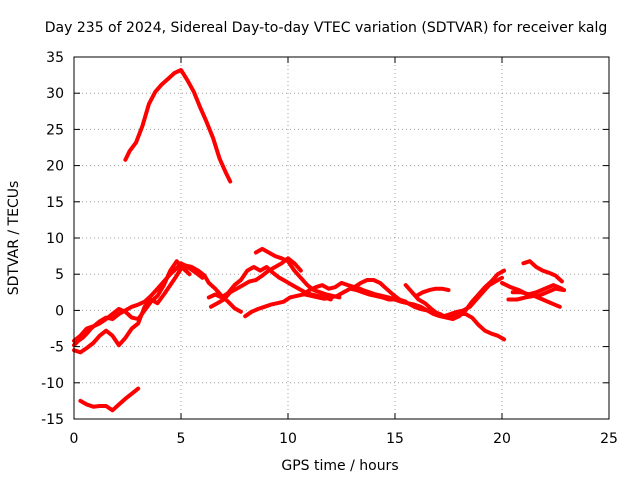 This screenshot has width=640, height=485. What do you see at coordinates (14, 238) in the screenshot?
I see `y-axis-label: SDTVAR / TECUs` at bounding box center [14, 238].